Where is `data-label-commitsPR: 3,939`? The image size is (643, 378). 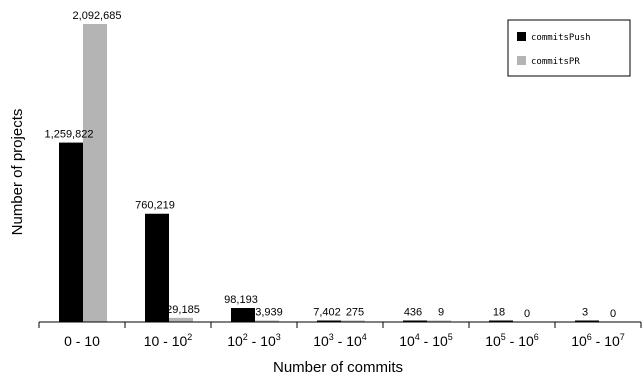
data-label-commitsPR: 3,939 is located at coordinates (269, 313).